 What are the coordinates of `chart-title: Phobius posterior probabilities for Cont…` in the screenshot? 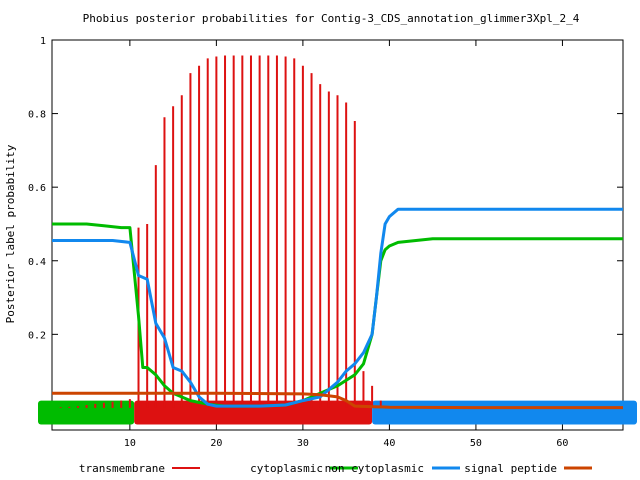 It's located at (331, 18).